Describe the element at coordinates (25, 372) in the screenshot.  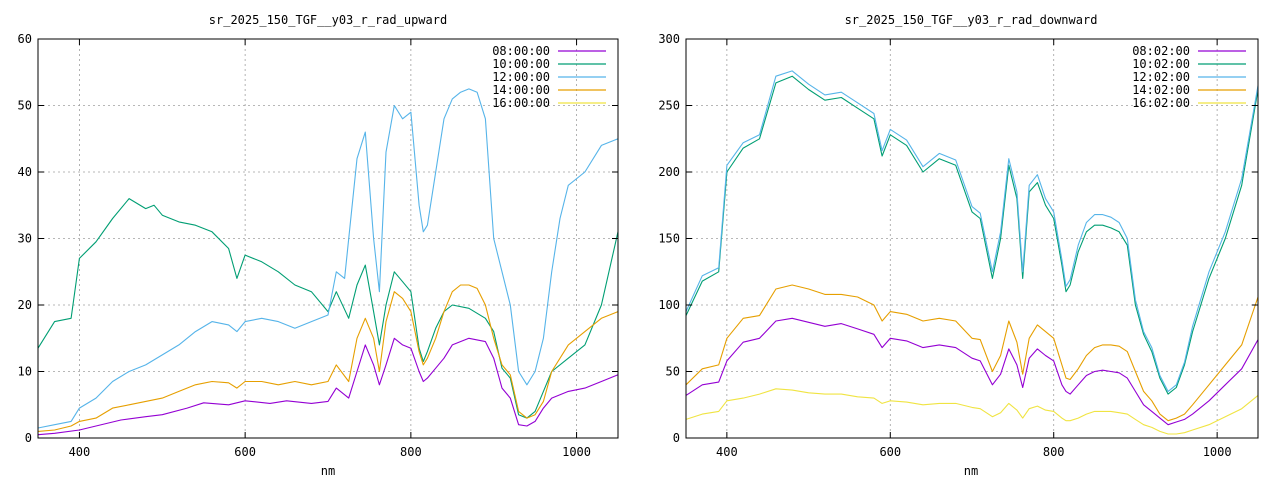
I see `y-tick-label: 10` at that location.